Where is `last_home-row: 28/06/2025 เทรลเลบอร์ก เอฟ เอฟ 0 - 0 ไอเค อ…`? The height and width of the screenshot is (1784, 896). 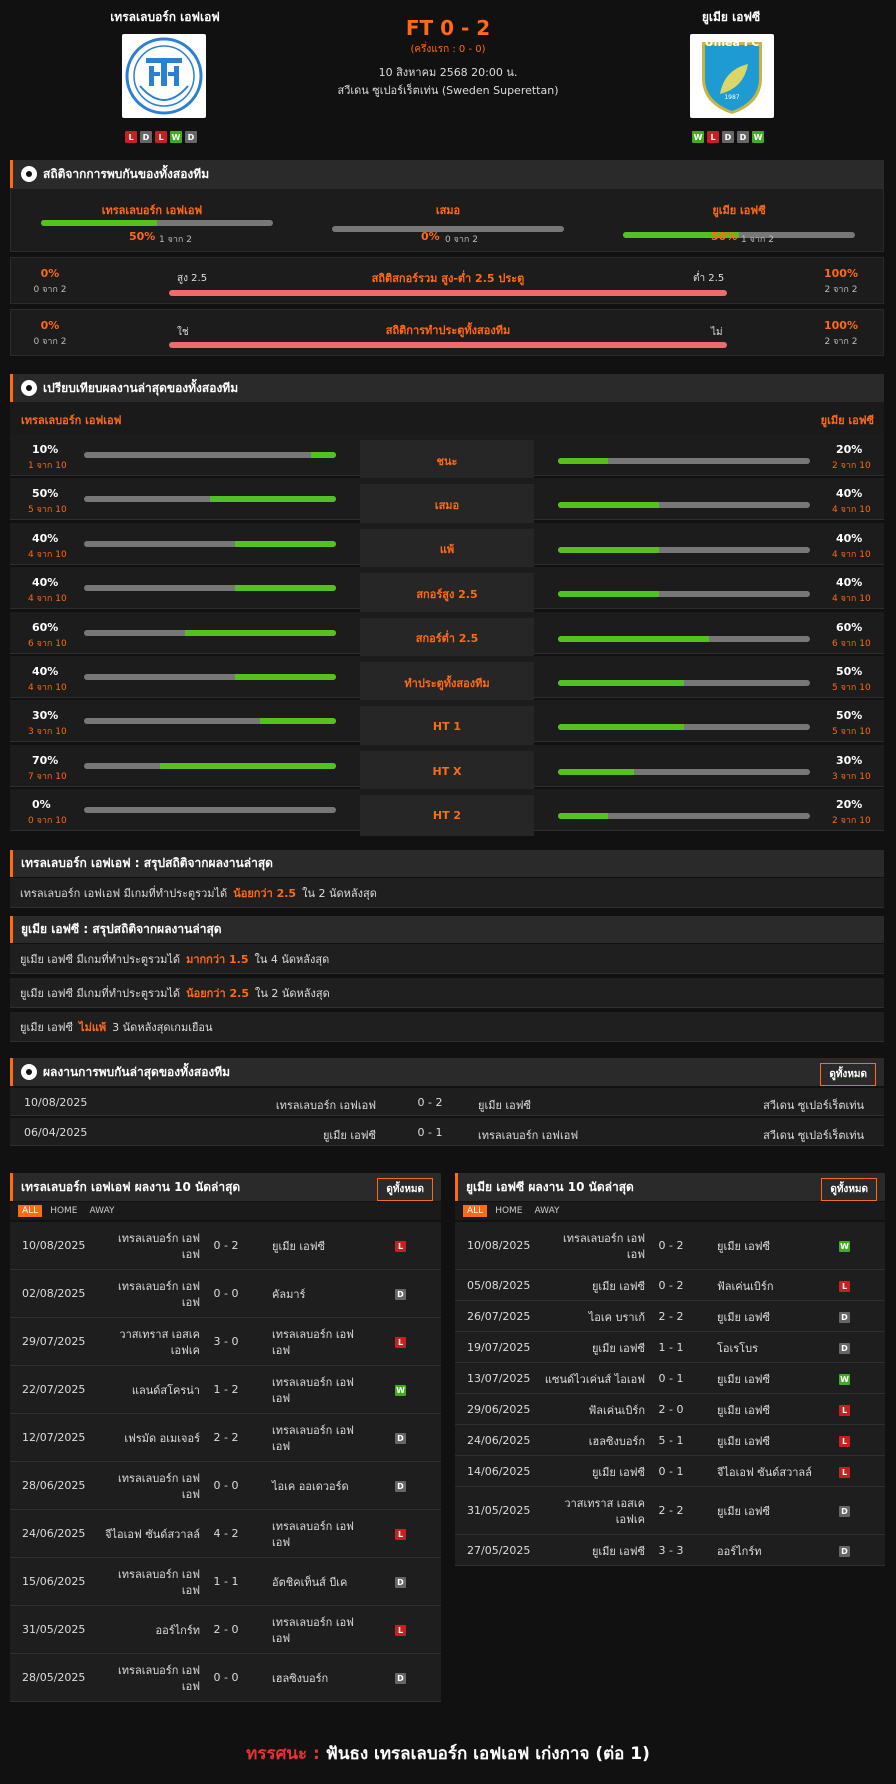
last_home-row: 28/06/2025 เทรลเลบอร์ก เอฟ เอฟ 0 - 0 ไอเค อ… is located at coordinates (225, 1486).